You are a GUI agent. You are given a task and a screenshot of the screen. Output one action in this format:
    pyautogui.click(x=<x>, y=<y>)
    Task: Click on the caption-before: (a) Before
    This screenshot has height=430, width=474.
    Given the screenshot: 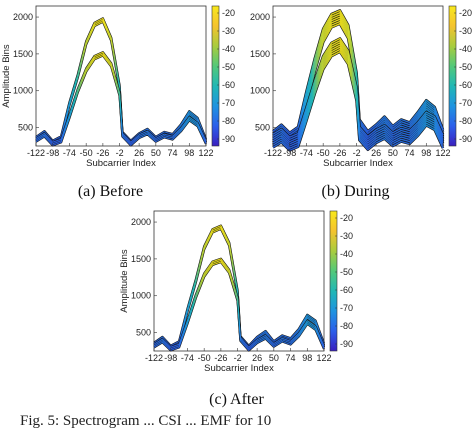 What is the action you would take?
    pyautogui.click(x=110, y=191)
    